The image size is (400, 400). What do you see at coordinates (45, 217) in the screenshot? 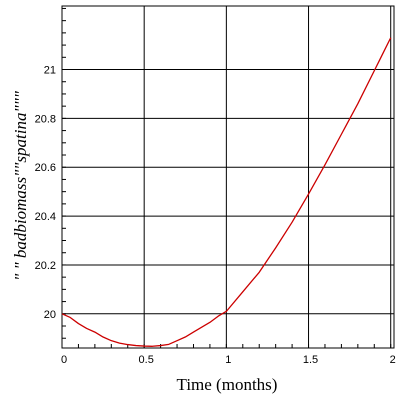
I see `y-tick-label: 20.4` at bounding box center [45, 217].